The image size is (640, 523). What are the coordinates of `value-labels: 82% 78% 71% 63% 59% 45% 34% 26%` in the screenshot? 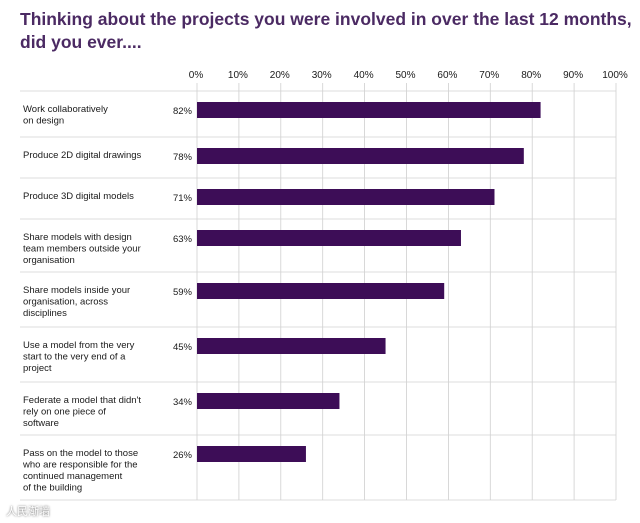 It's located at (183, 283).